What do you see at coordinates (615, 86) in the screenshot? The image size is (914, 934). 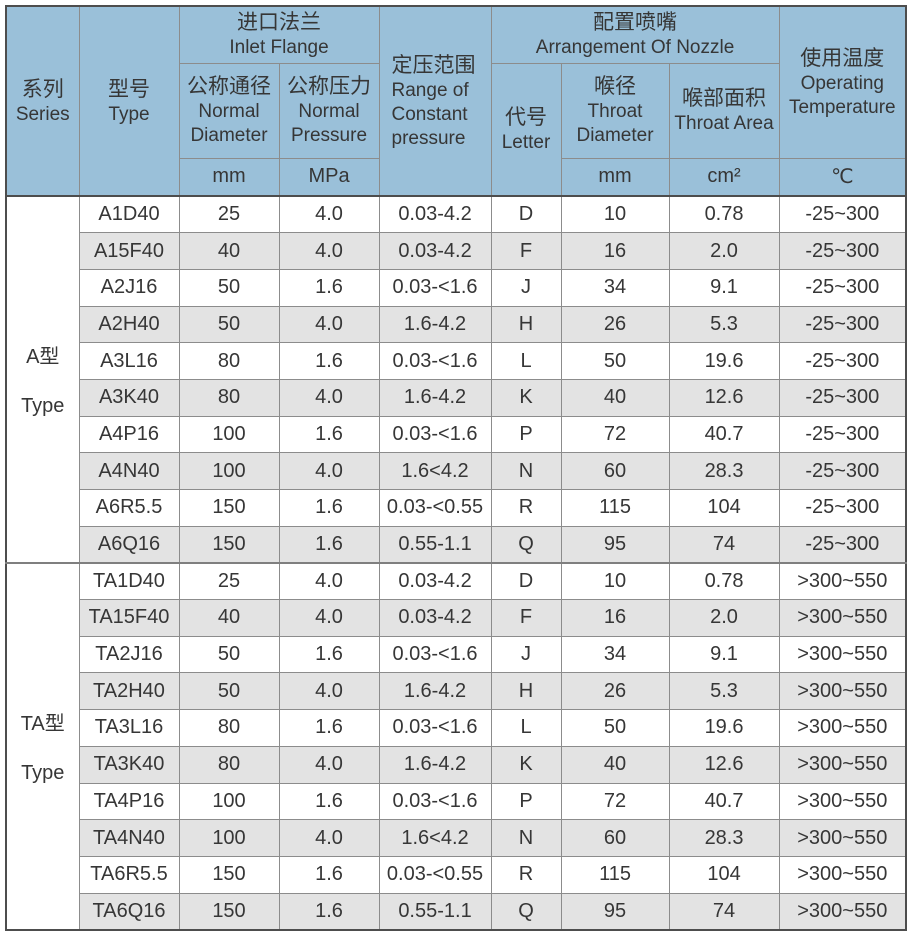 I see `col-header-throat-diameter-zh: 喉径` at bounding box center [615, 86].